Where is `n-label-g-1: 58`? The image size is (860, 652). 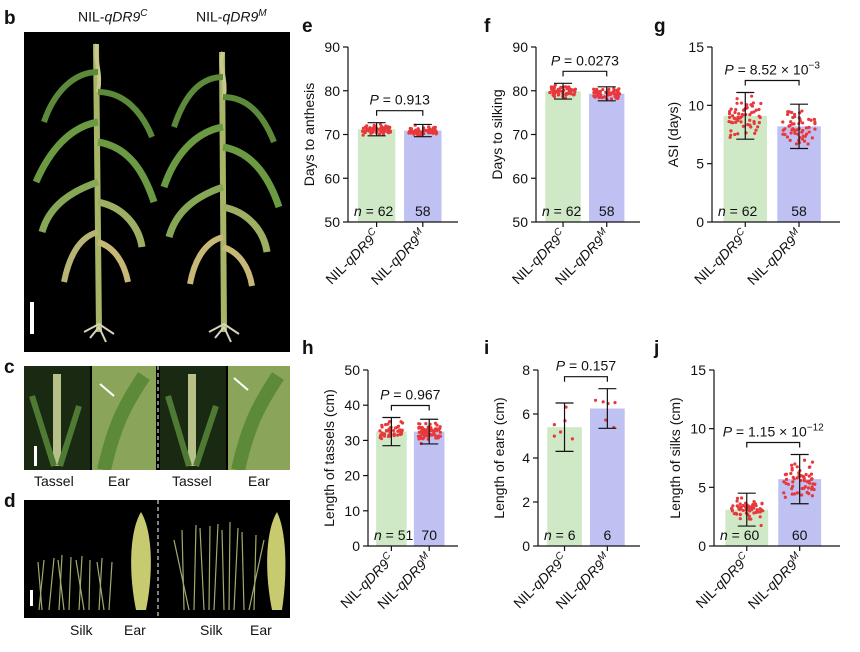 n-label-g-1: 58 is located at coordinates (799, 211).